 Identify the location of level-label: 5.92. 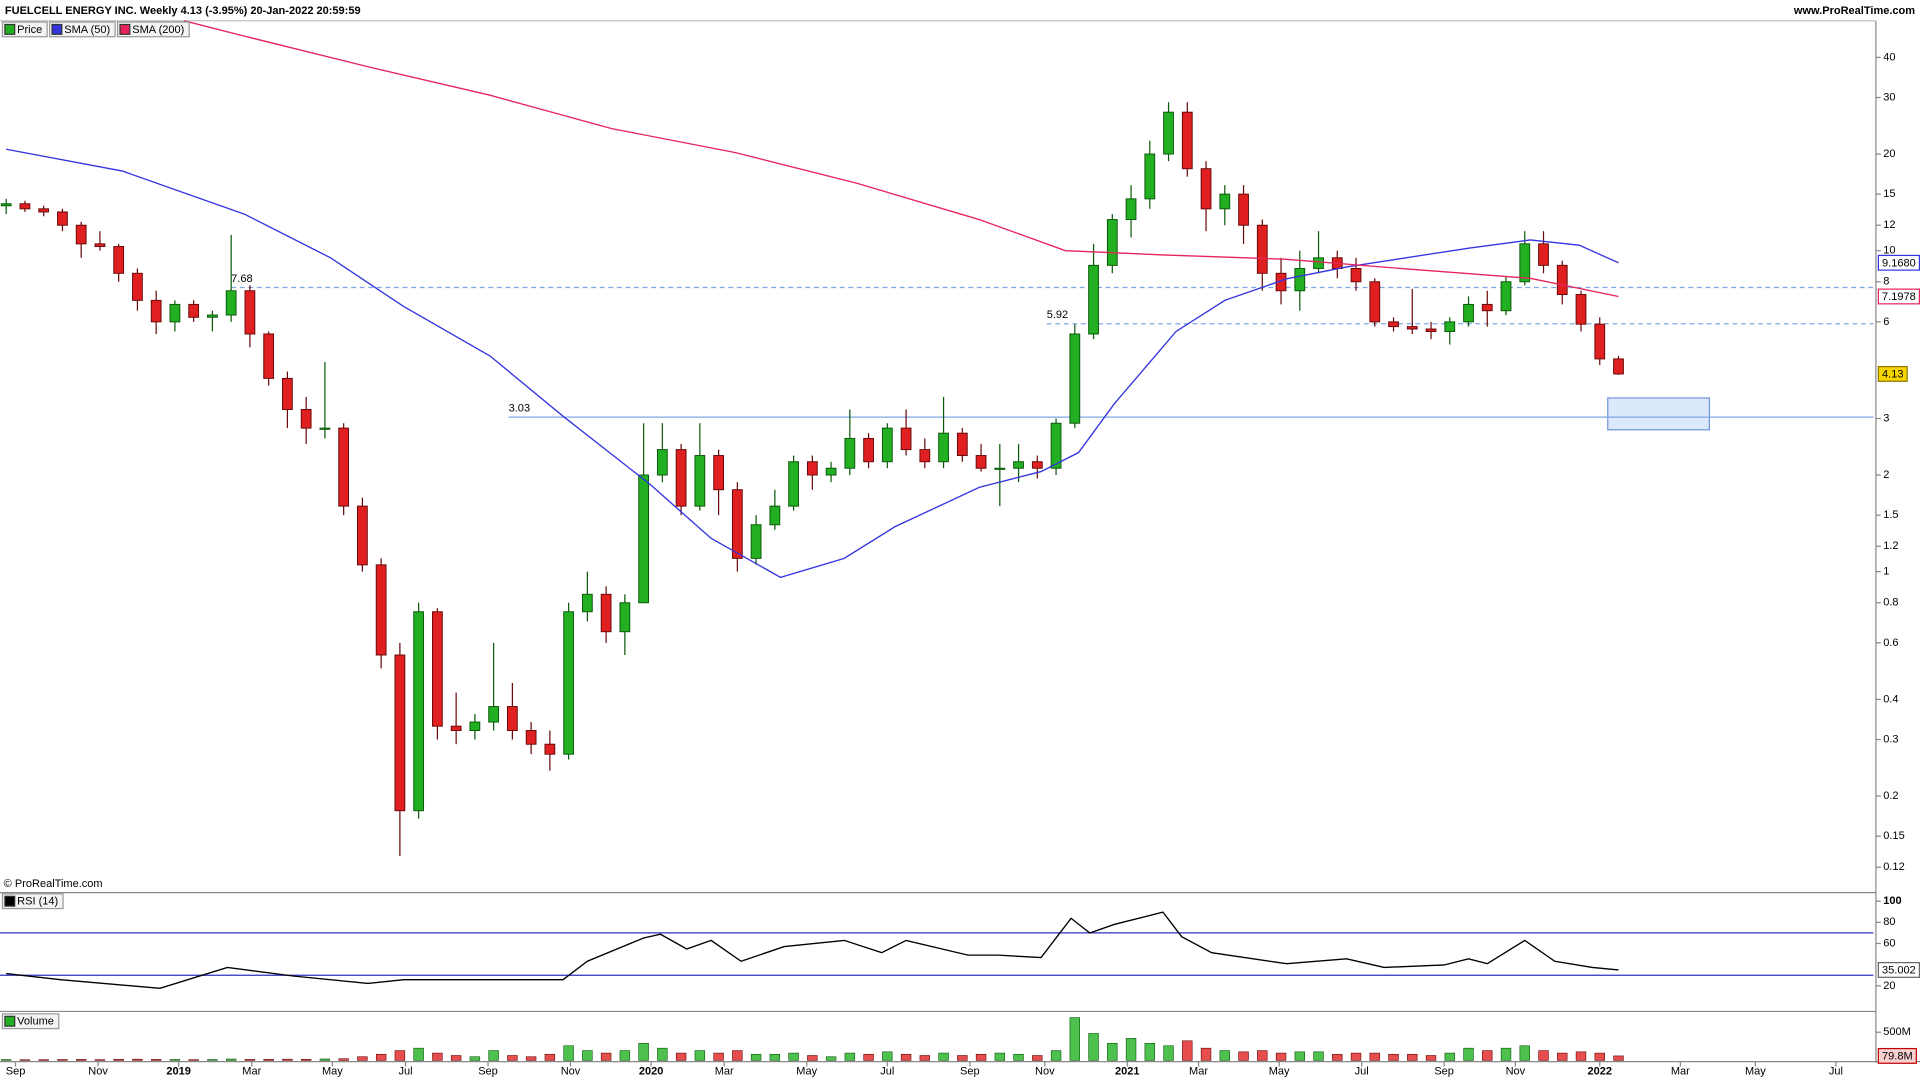
(1057, 315).